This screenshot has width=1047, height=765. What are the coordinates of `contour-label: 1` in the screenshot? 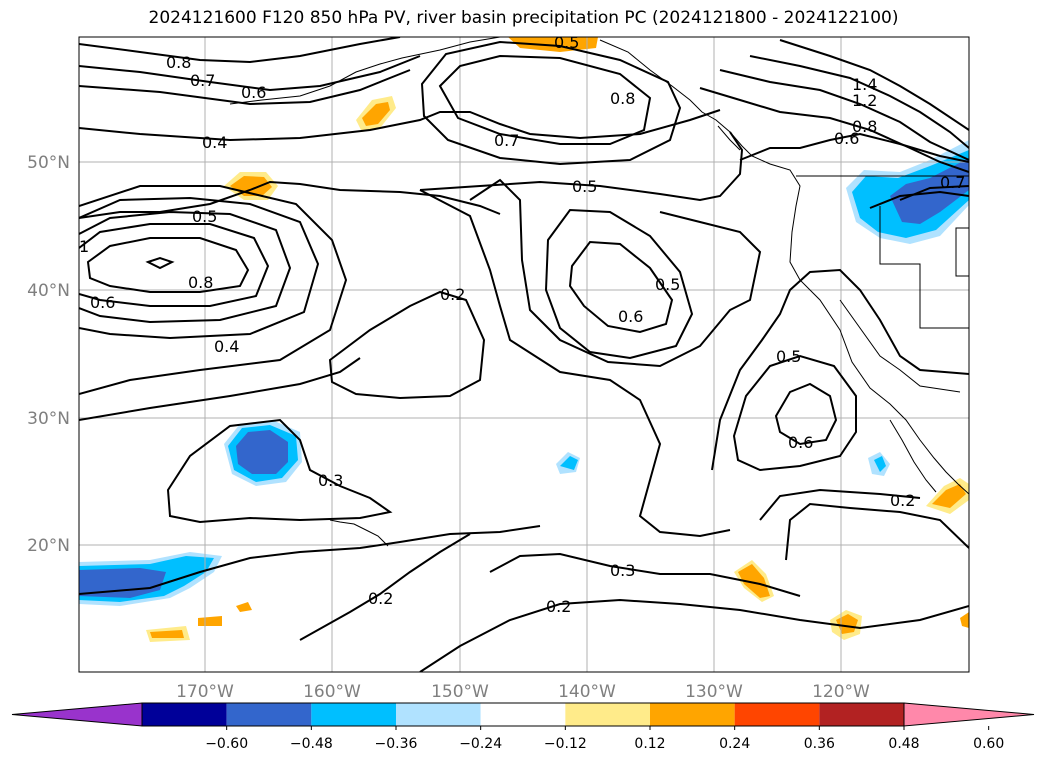 It's located at (84, 246).